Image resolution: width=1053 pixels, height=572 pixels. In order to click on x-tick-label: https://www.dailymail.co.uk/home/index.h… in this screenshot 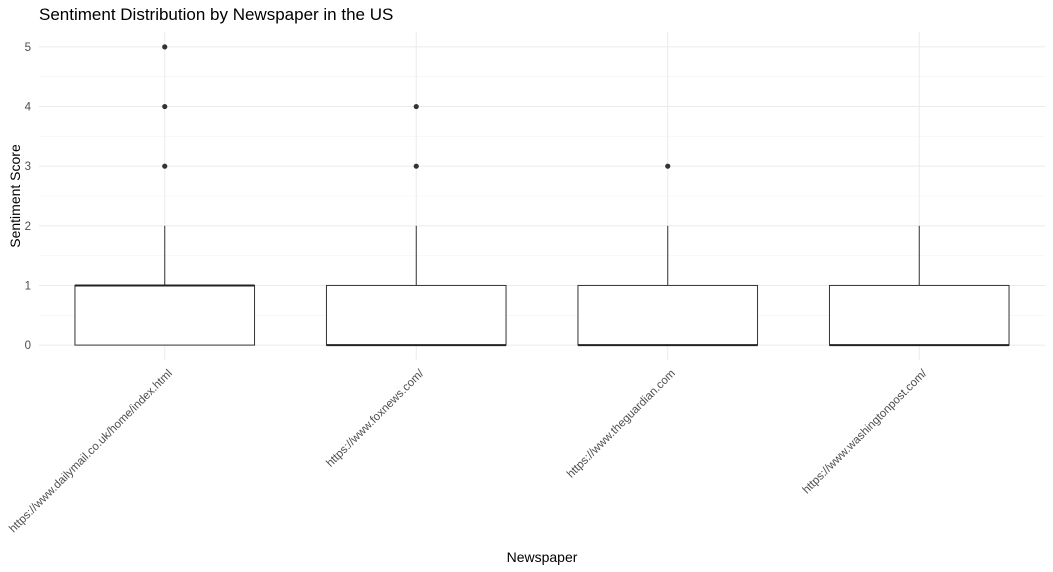, I will do `click(91, 452)`.